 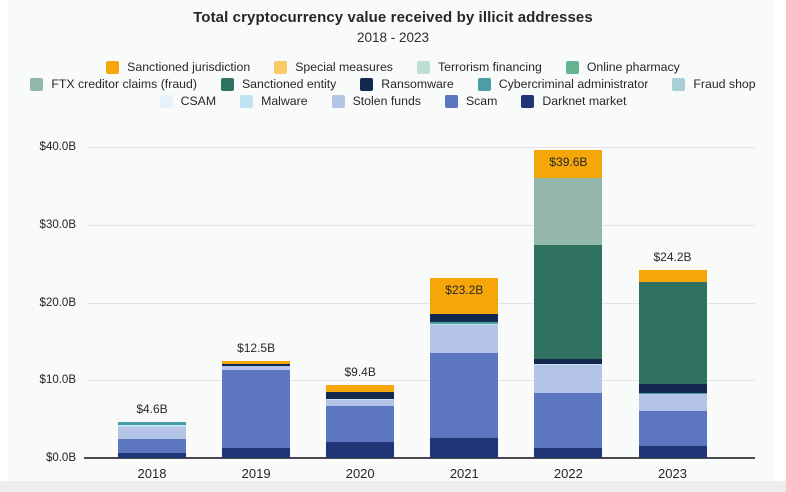 I want to click on bar-segment-sanctioned-jurisdiction-2020, so click(x=360, y=388).